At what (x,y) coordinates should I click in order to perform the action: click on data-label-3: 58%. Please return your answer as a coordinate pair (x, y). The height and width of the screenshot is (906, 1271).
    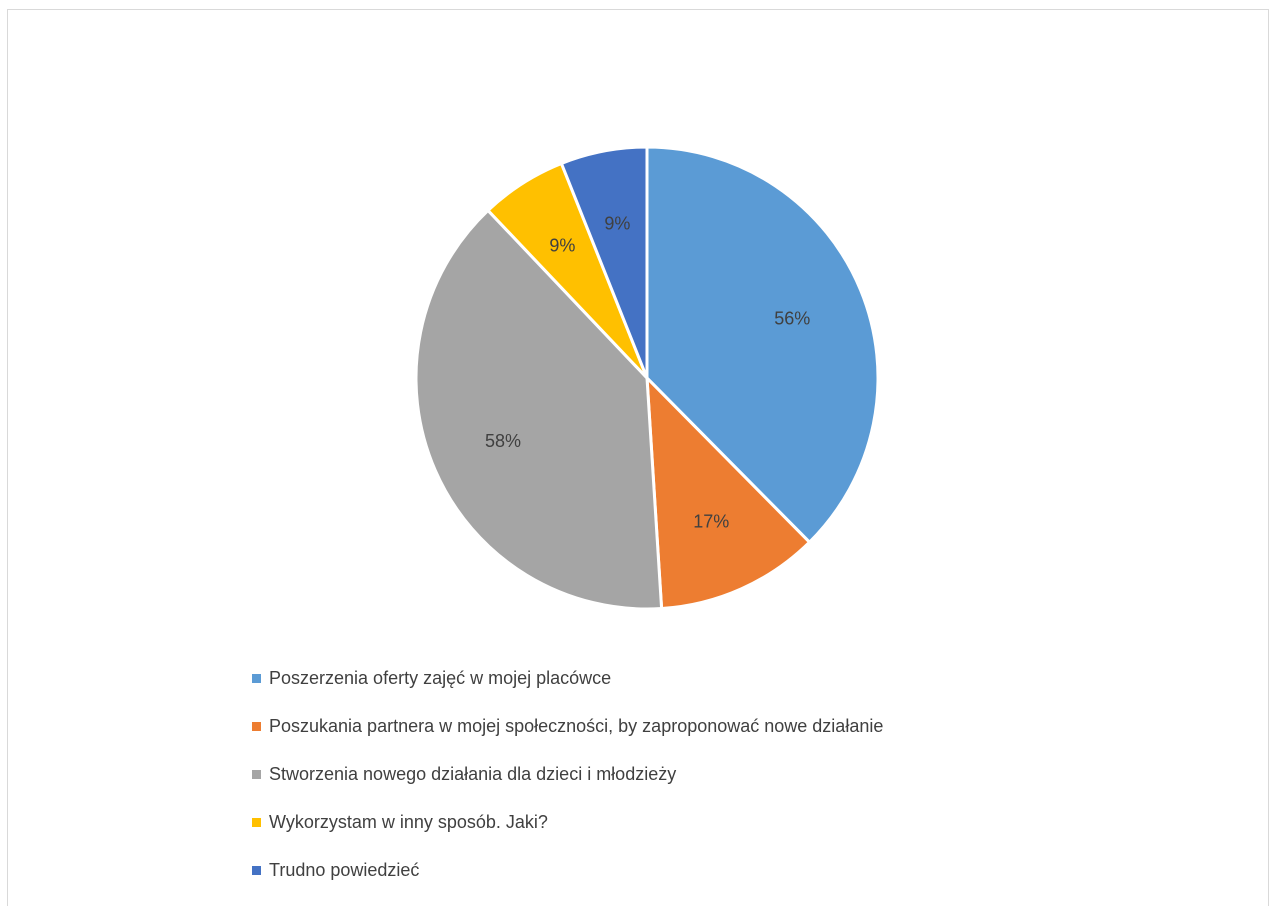
    Looking at the image, I should click on (503, 441).